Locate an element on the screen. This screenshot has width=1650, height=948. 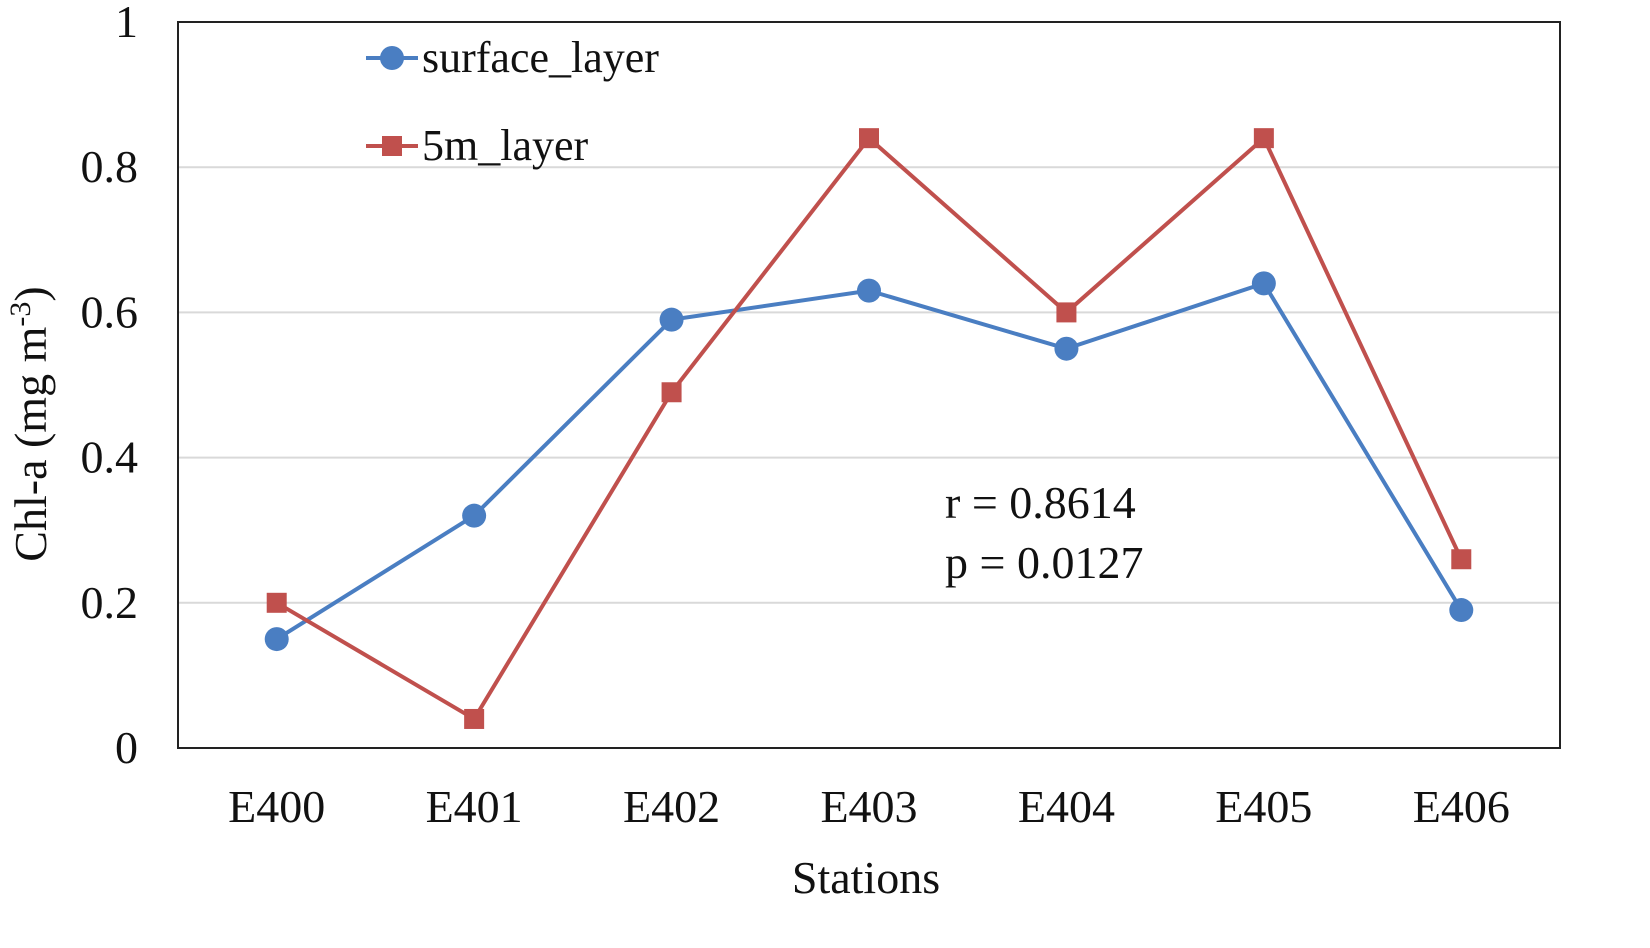
x-tick-label: E402 is located at coordinates (671, 806).